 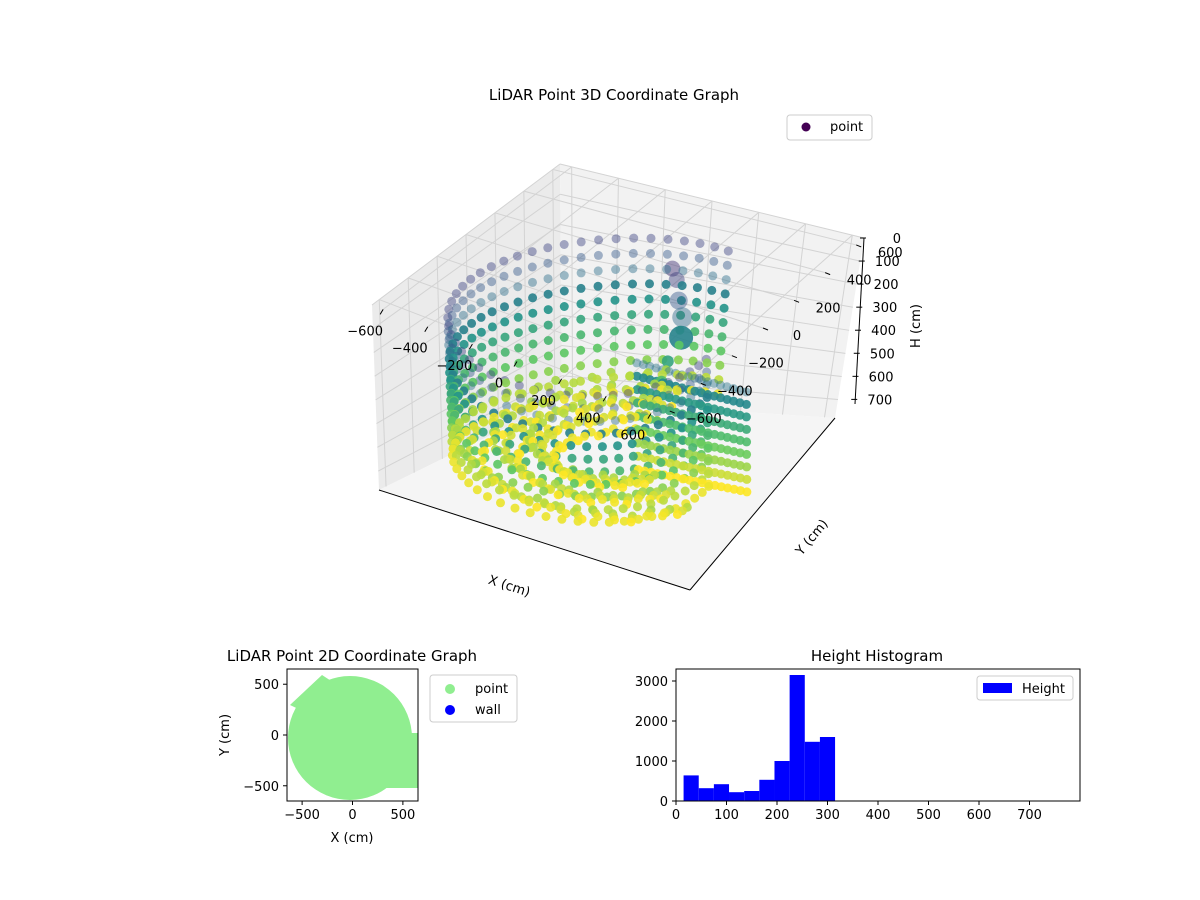 What do you see at coordinates (664, 802) in the screenshot?
I see `y-tick-label-histogram: 0` at bounding box center [664, 802].